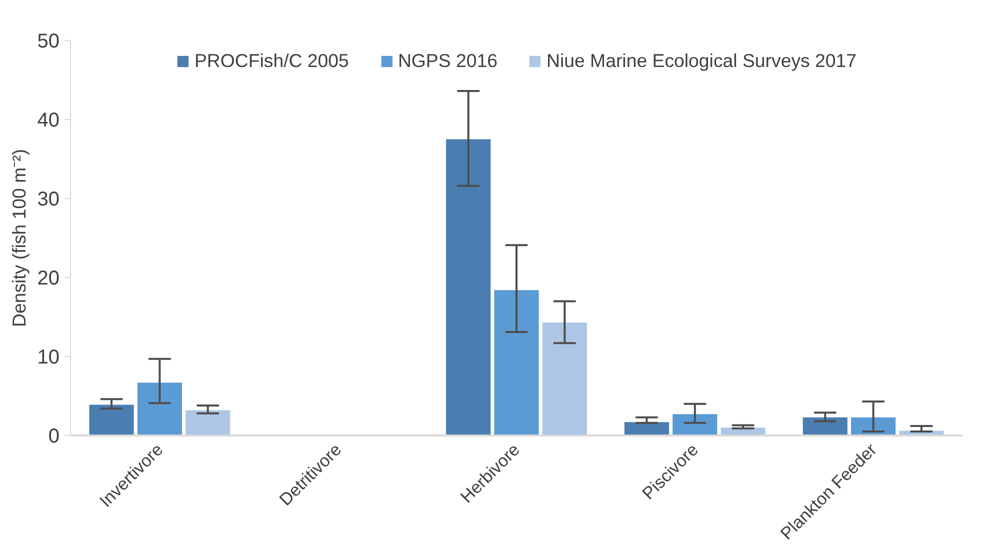 This screenshot has height=553, width=982. Describe the element at coordinates (48, 41) in the screenshot. I see `y-tick-label: 50` at that location.